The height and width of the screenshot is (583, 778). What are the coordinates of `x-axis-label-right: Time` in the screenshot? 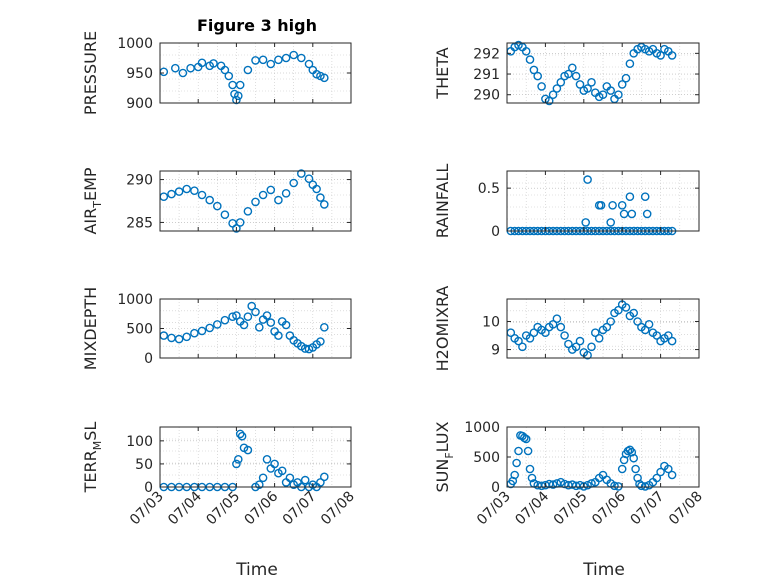 It's located at (603, 570).